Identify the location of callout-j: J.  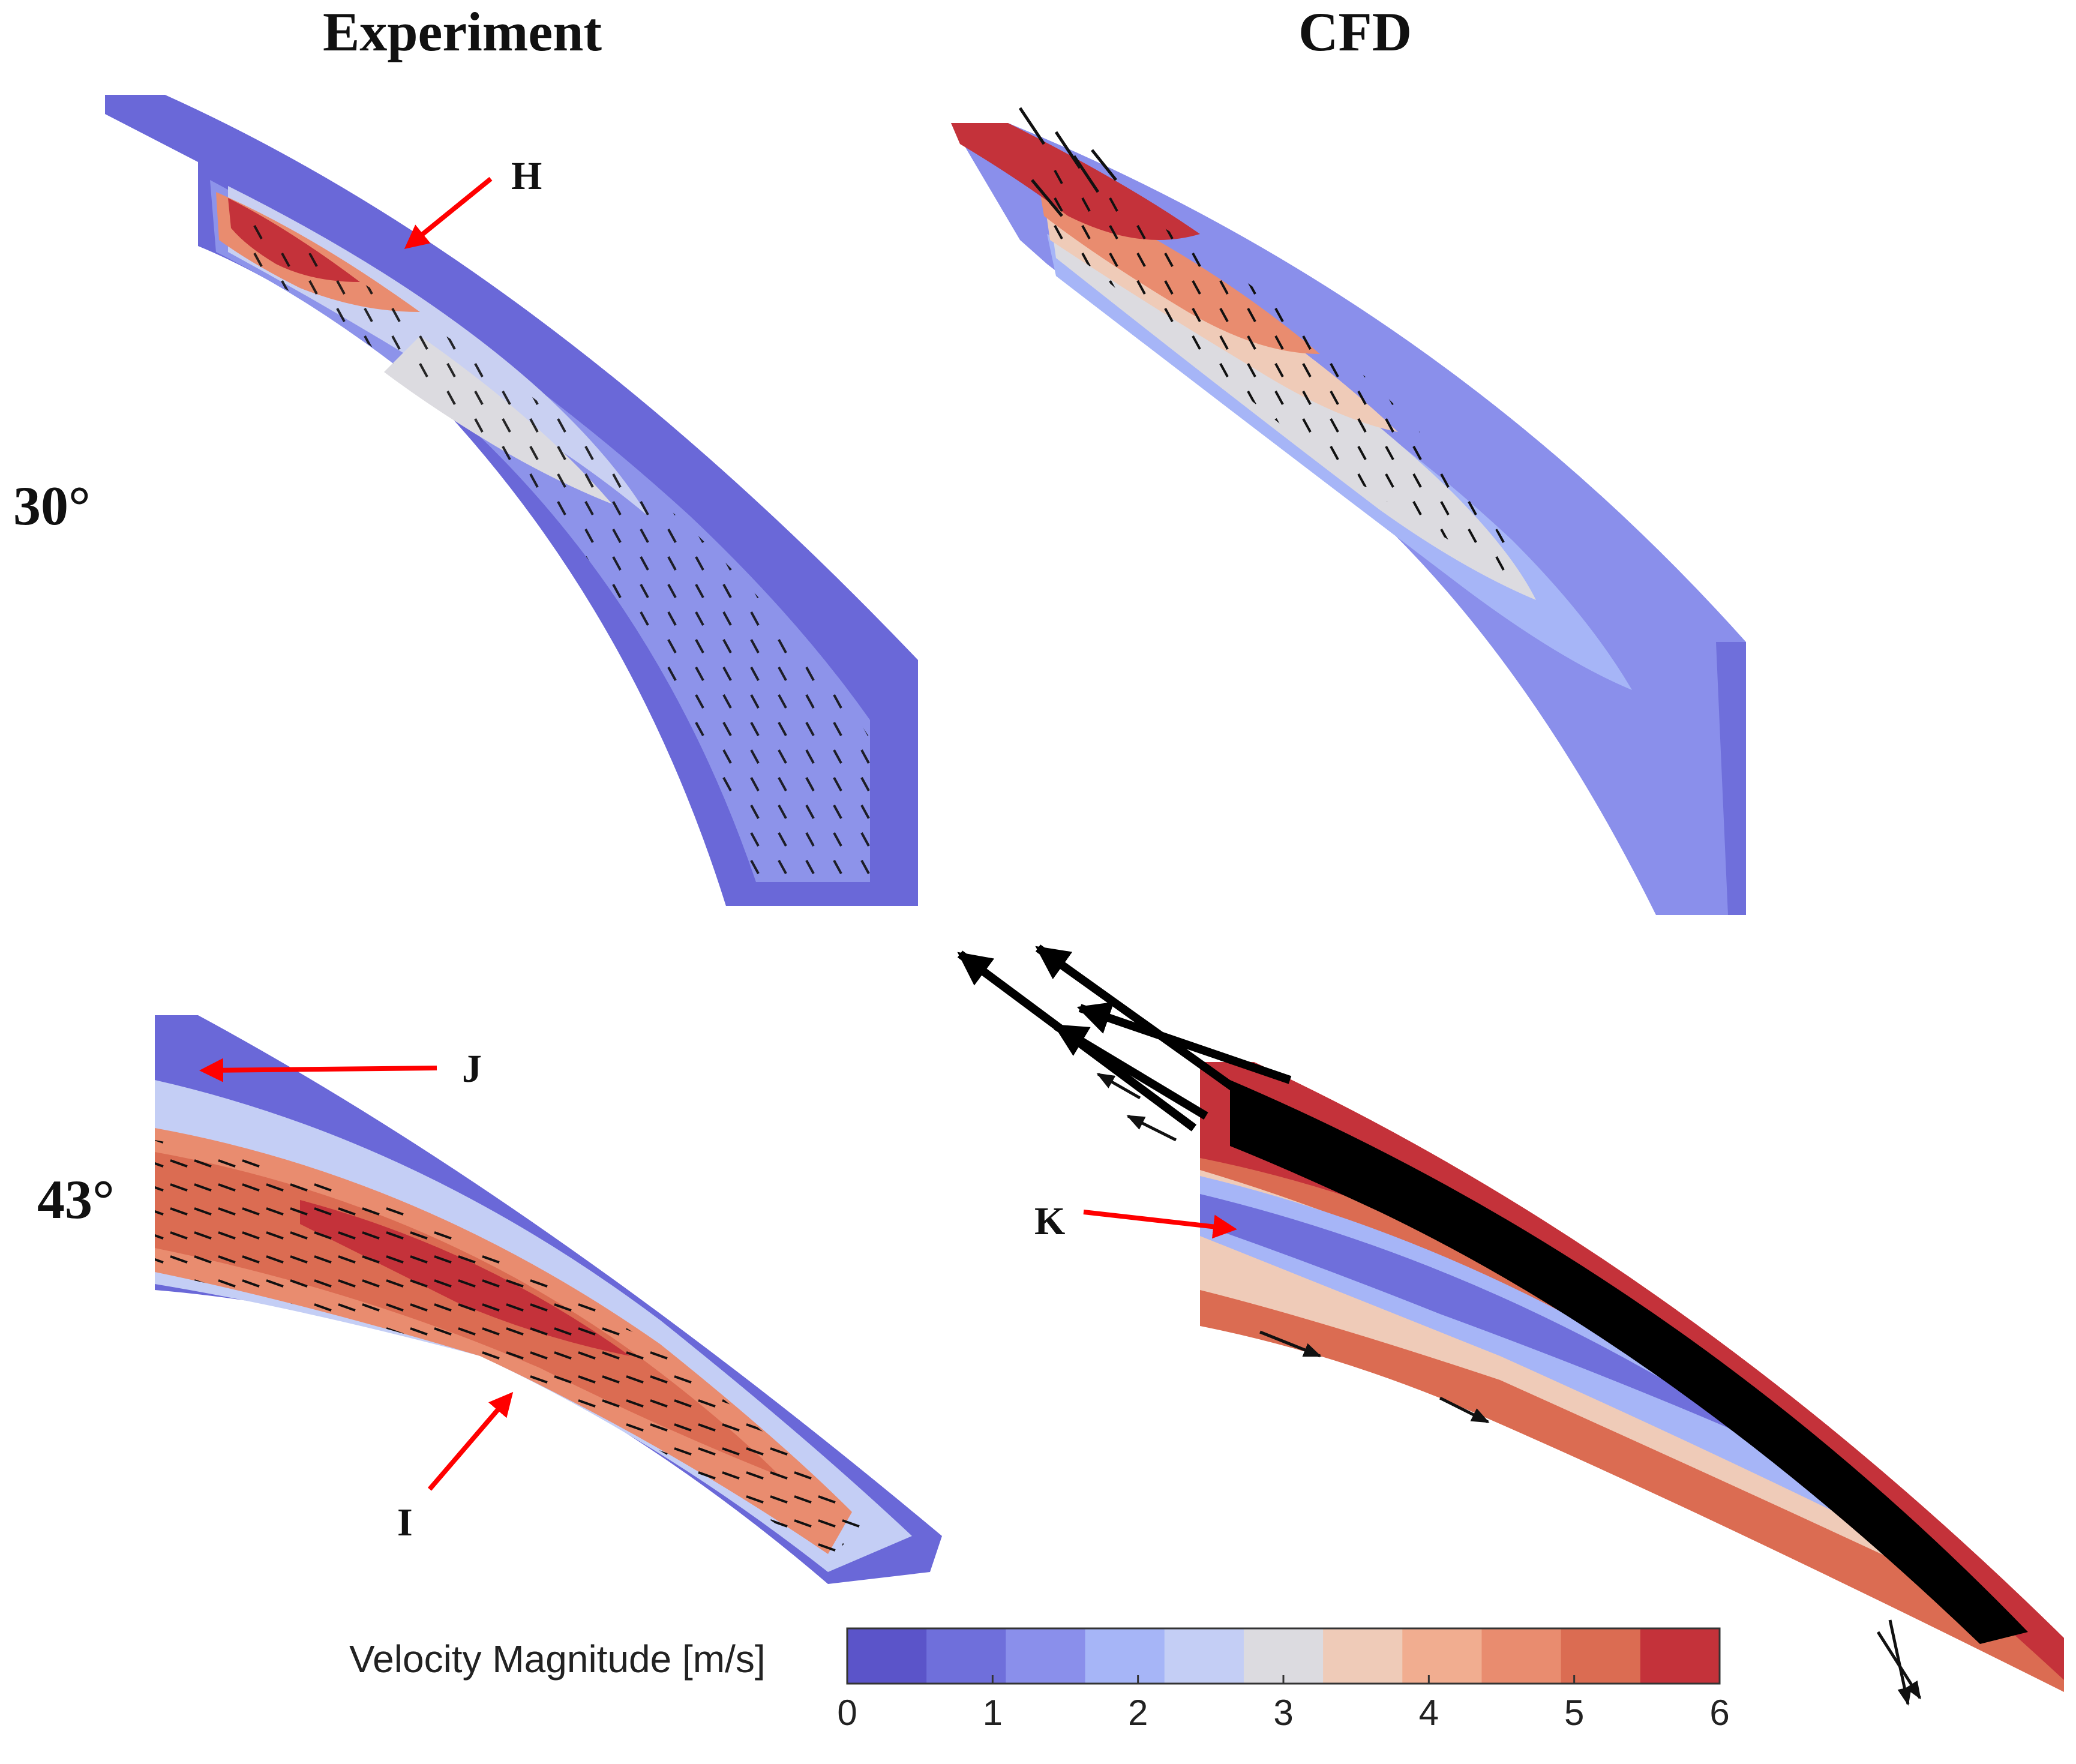
(472, 1069).